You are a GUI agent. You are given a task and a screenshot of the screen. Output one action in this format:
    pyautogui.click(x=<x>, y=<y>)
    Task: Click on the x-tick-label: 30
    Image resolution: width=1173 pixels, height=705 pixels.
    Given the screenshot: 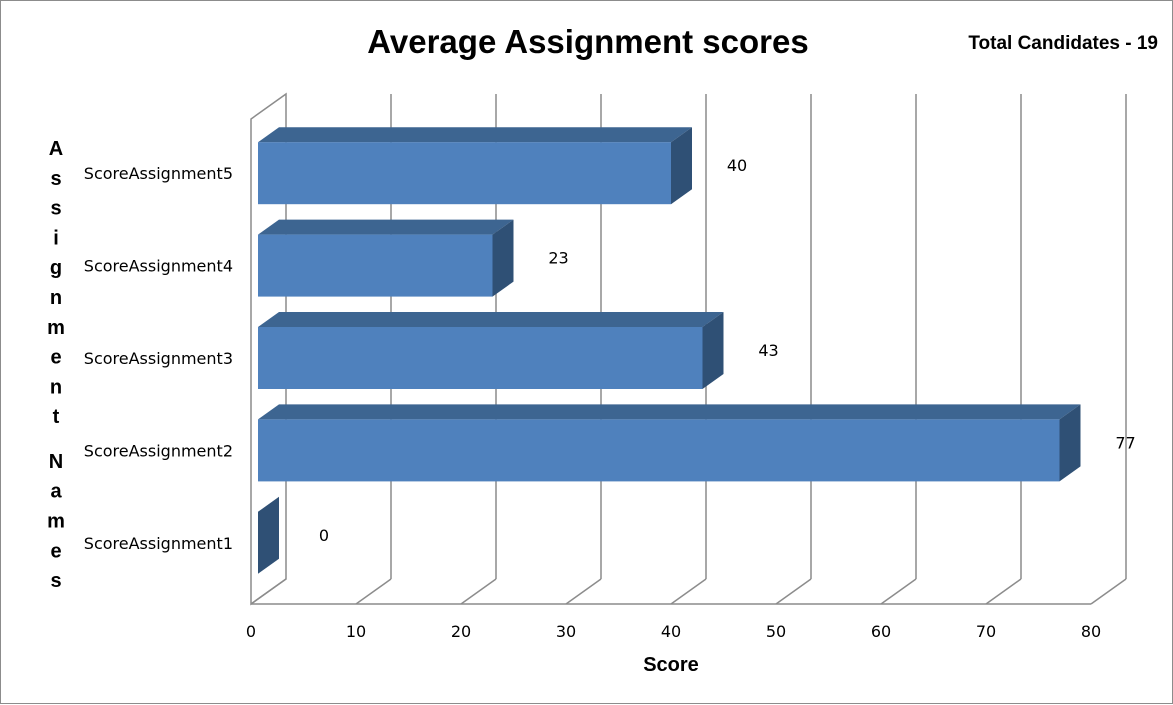 What is the action you would take?
    pyautogui.click(x=566, y=631)
    